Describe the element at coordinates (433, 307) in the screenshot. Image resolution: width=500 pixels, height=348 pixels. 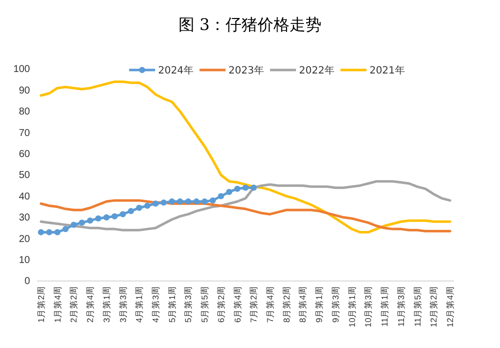
I see `x-tick-label: 12月第2周` at that location.